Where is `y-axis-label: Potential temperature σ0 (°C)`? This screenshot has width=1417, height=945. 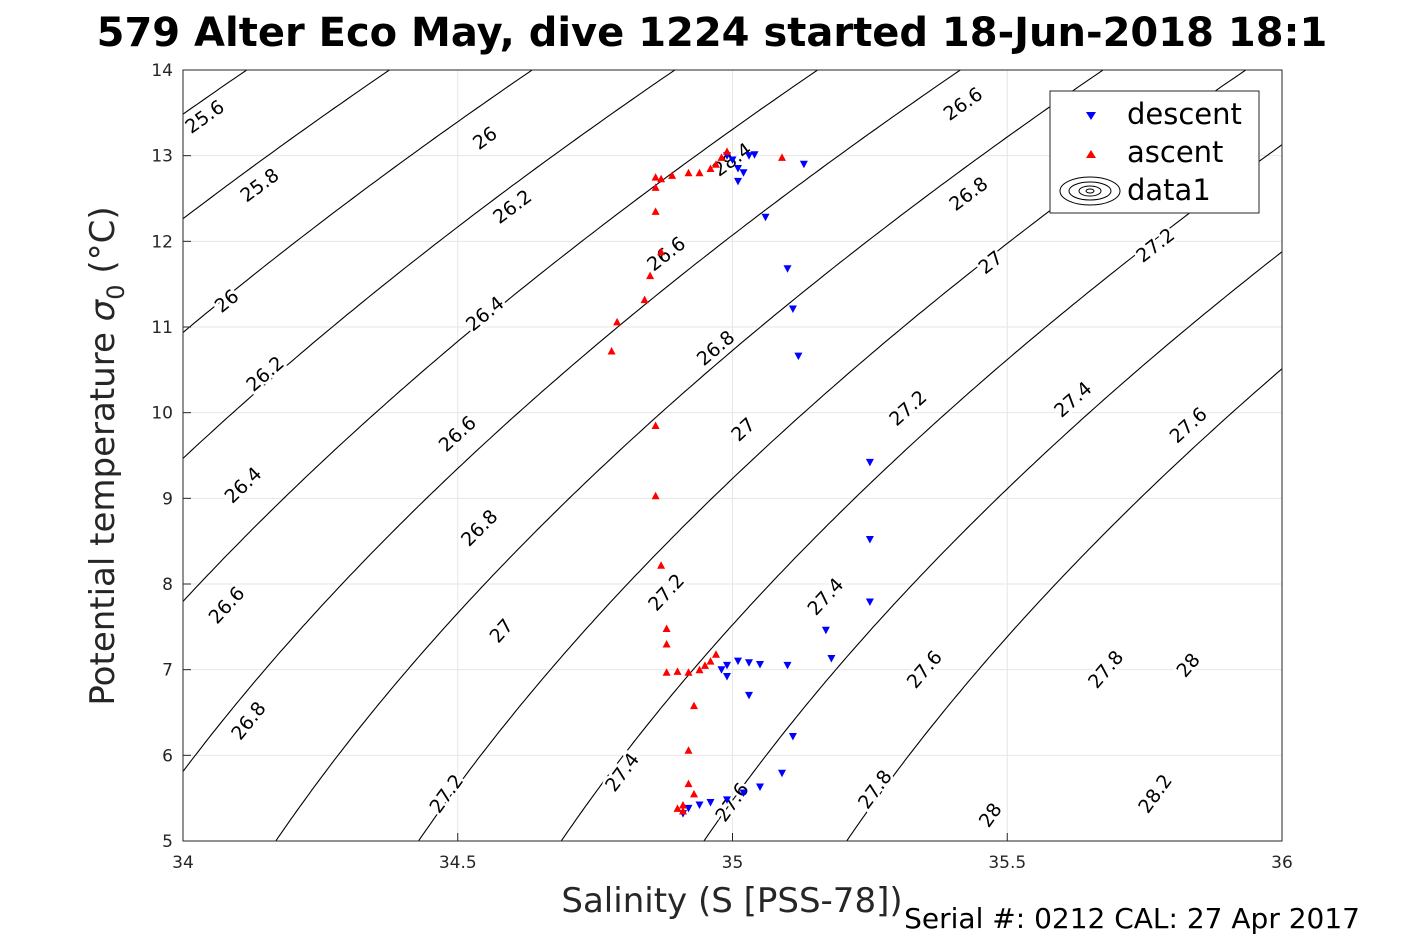 y-axis-label: Potential temperature σ0 (°C) is located at coordinates (106, 455).